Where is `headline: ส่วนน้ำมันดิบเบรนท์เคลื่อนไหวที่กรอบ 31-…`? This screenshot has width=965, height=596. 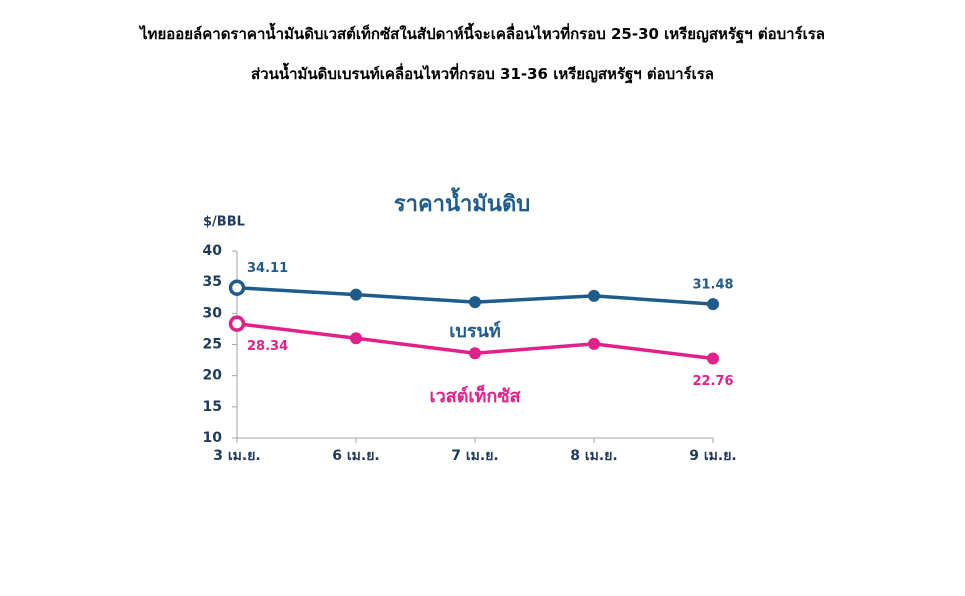 headline: ส่วนน้ำมันดิบเบรนท์เคลื่อนไหวที่กรอบ 31-… is located at coordinates (482, 74).